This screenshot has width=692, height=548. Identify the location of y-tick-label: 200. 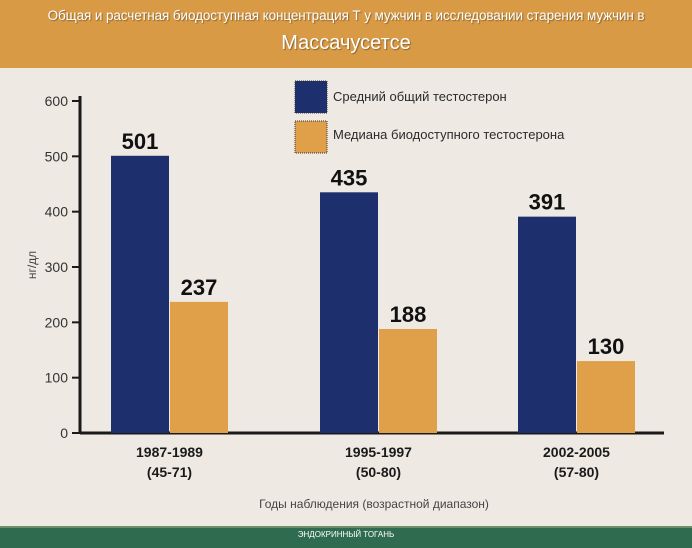
(57, 322).